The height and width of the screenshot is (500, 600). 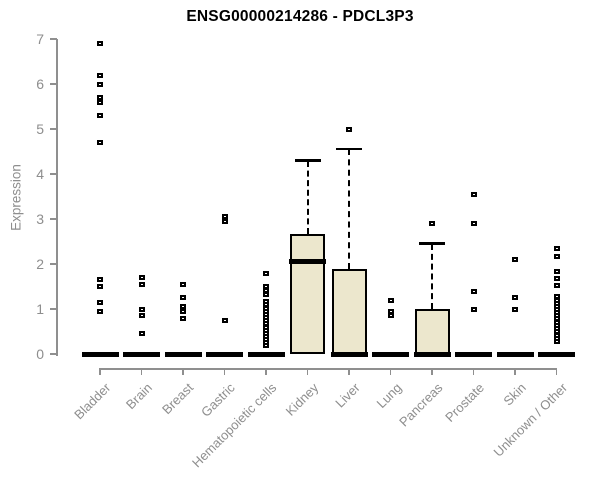 What do you see at coordinates (302, 399) in the screenshot?
I see `x-tick-label: Kidney` at bounding box center [302, 399].